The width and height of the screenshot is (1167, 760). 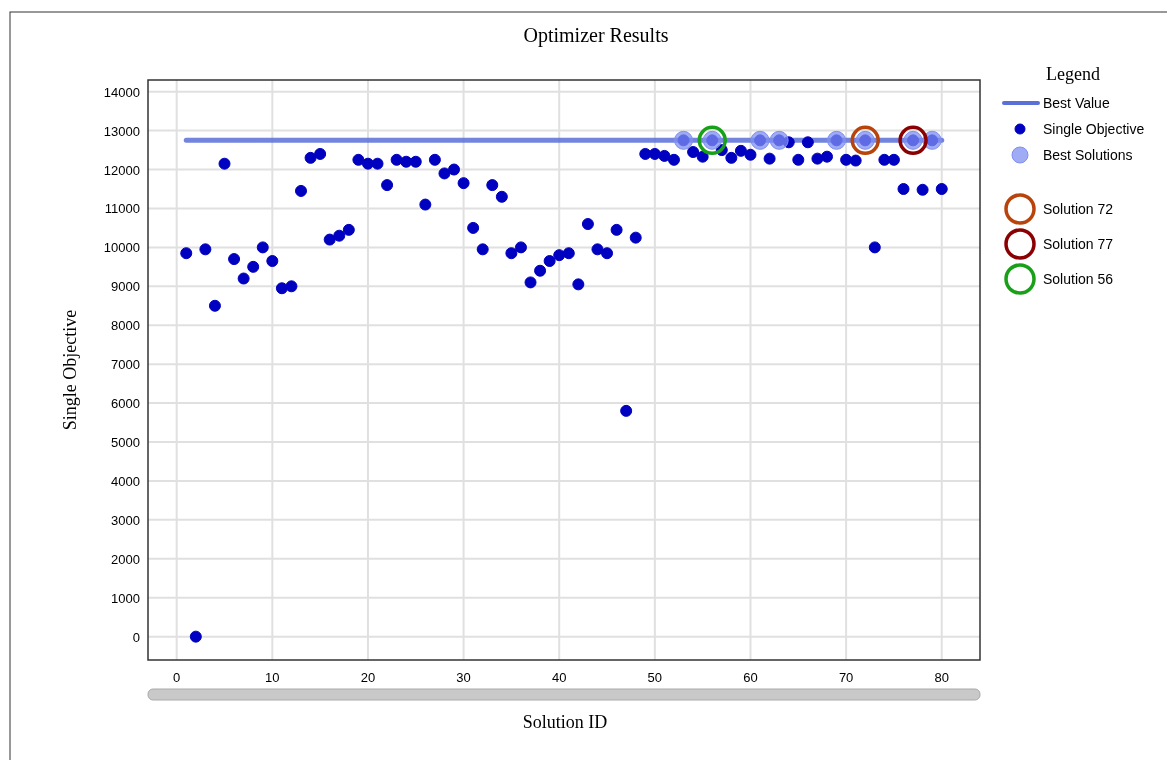 I want to click on y-tick-label: 11000, so click(x=122, y=209).